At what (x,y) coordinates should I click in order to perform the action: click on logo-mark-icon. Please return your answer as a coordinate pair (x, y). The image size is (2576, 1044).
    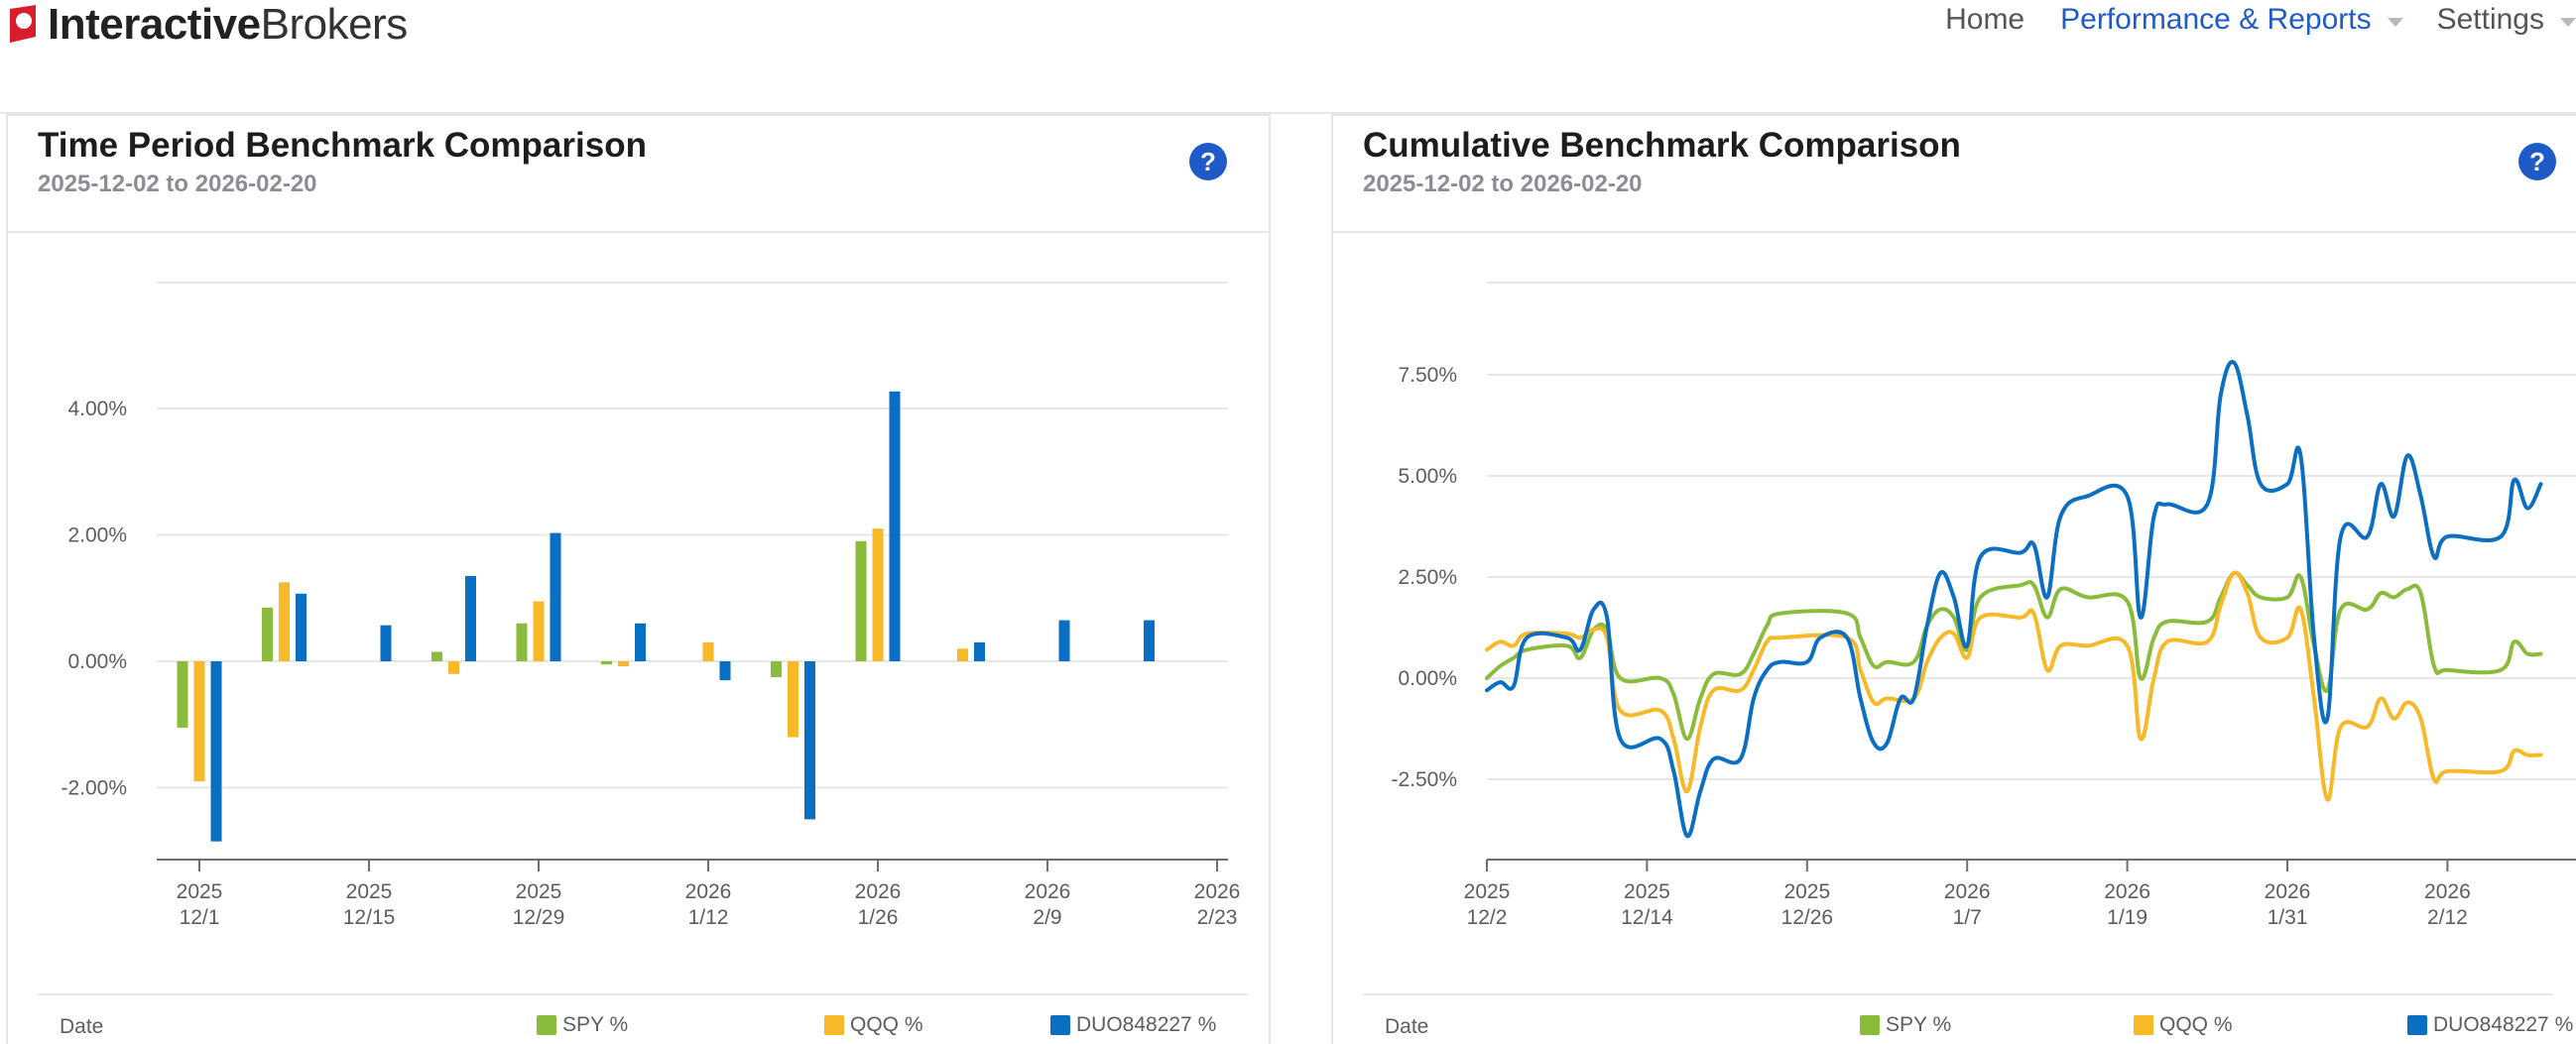
    Looking at the image, I should click on (23, 25).